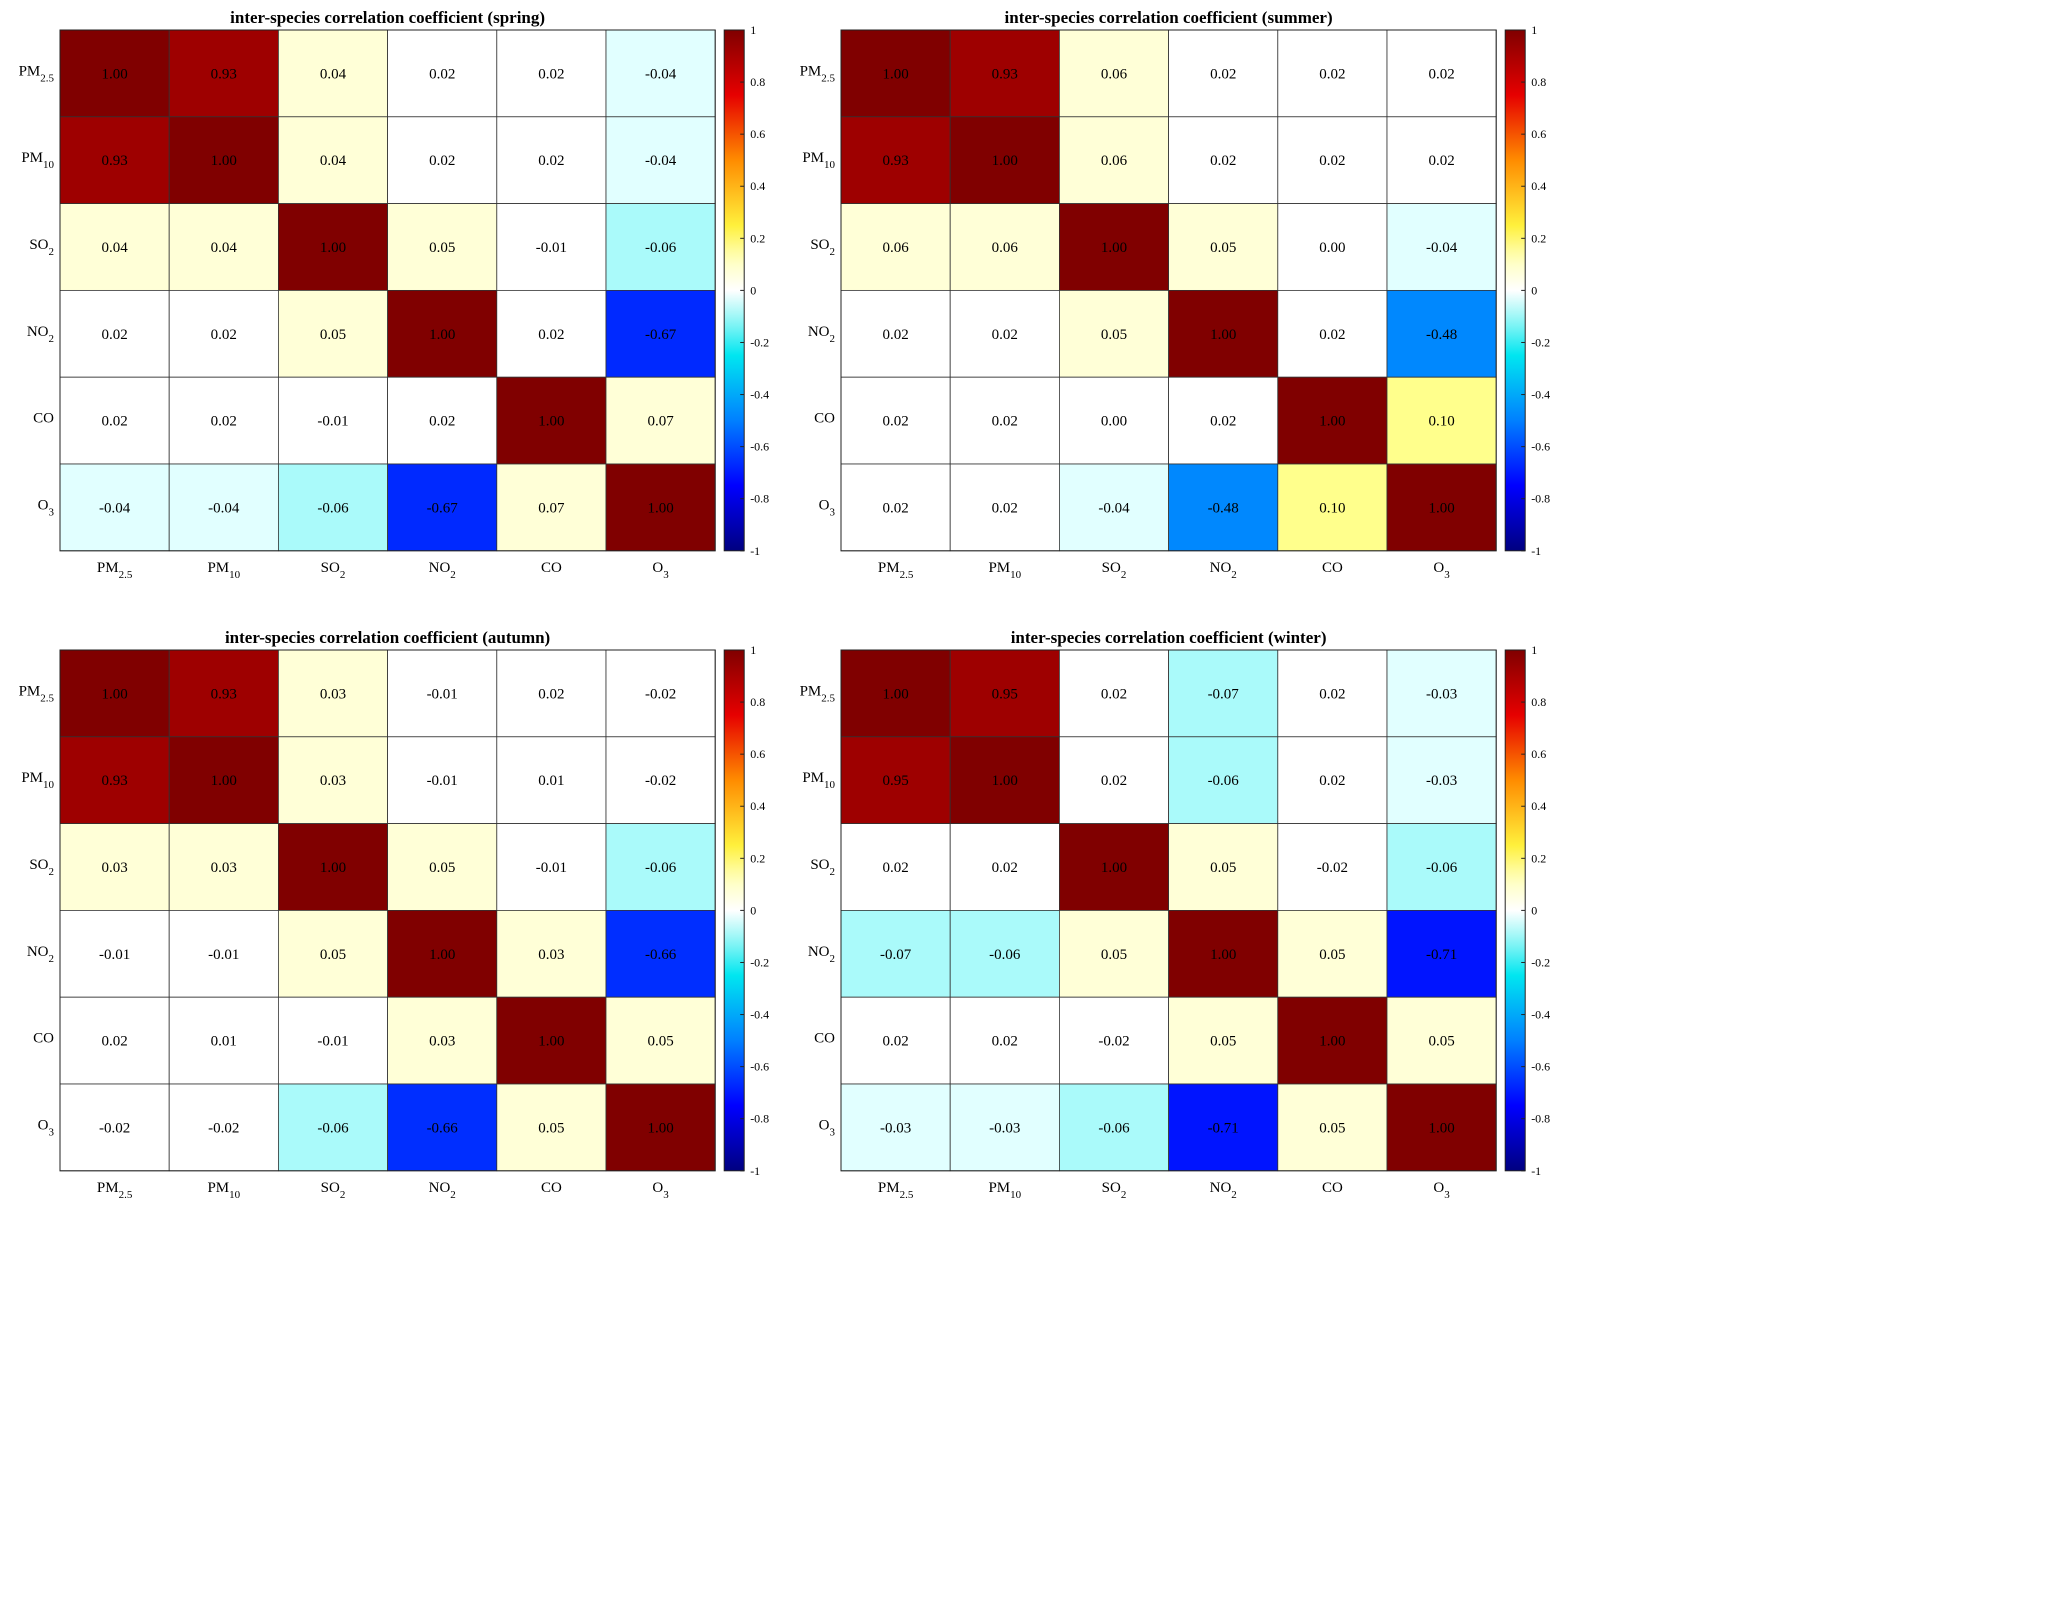  What do you see at coordinates (822, 867) in the screenshot?
I see `y-tick-label: SO2` at bounding box center [822, 867].